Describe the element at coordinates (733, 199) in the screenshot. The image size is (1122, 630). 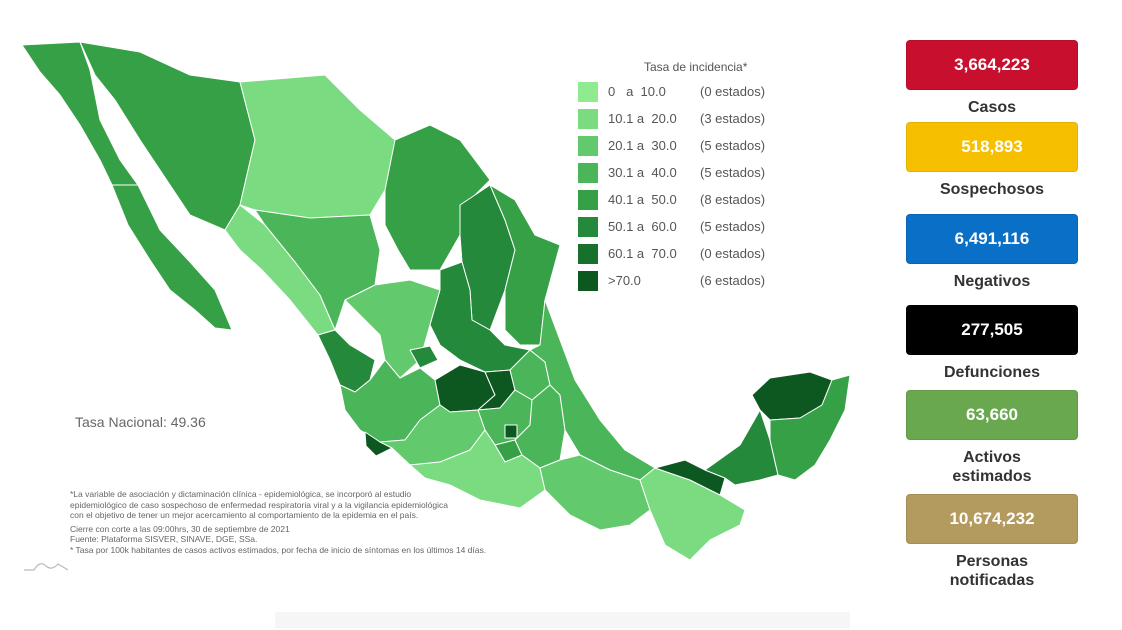
I see `legend-count: (8 estados)` at that location.